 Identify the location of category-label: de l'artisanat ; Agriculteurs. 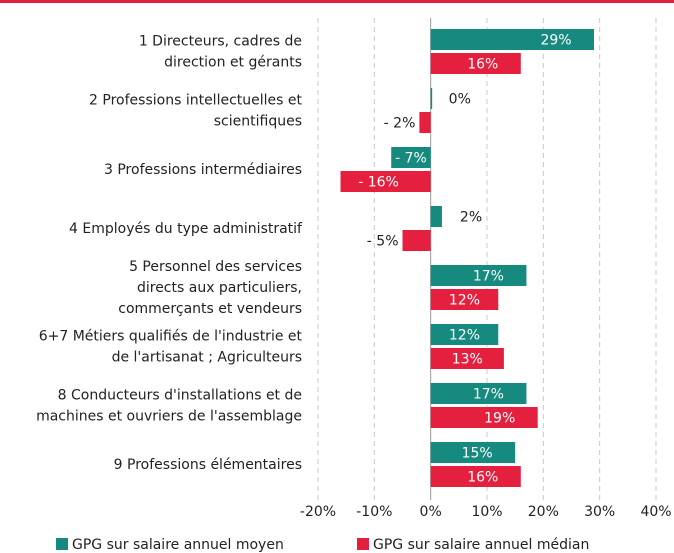
(207, 358).